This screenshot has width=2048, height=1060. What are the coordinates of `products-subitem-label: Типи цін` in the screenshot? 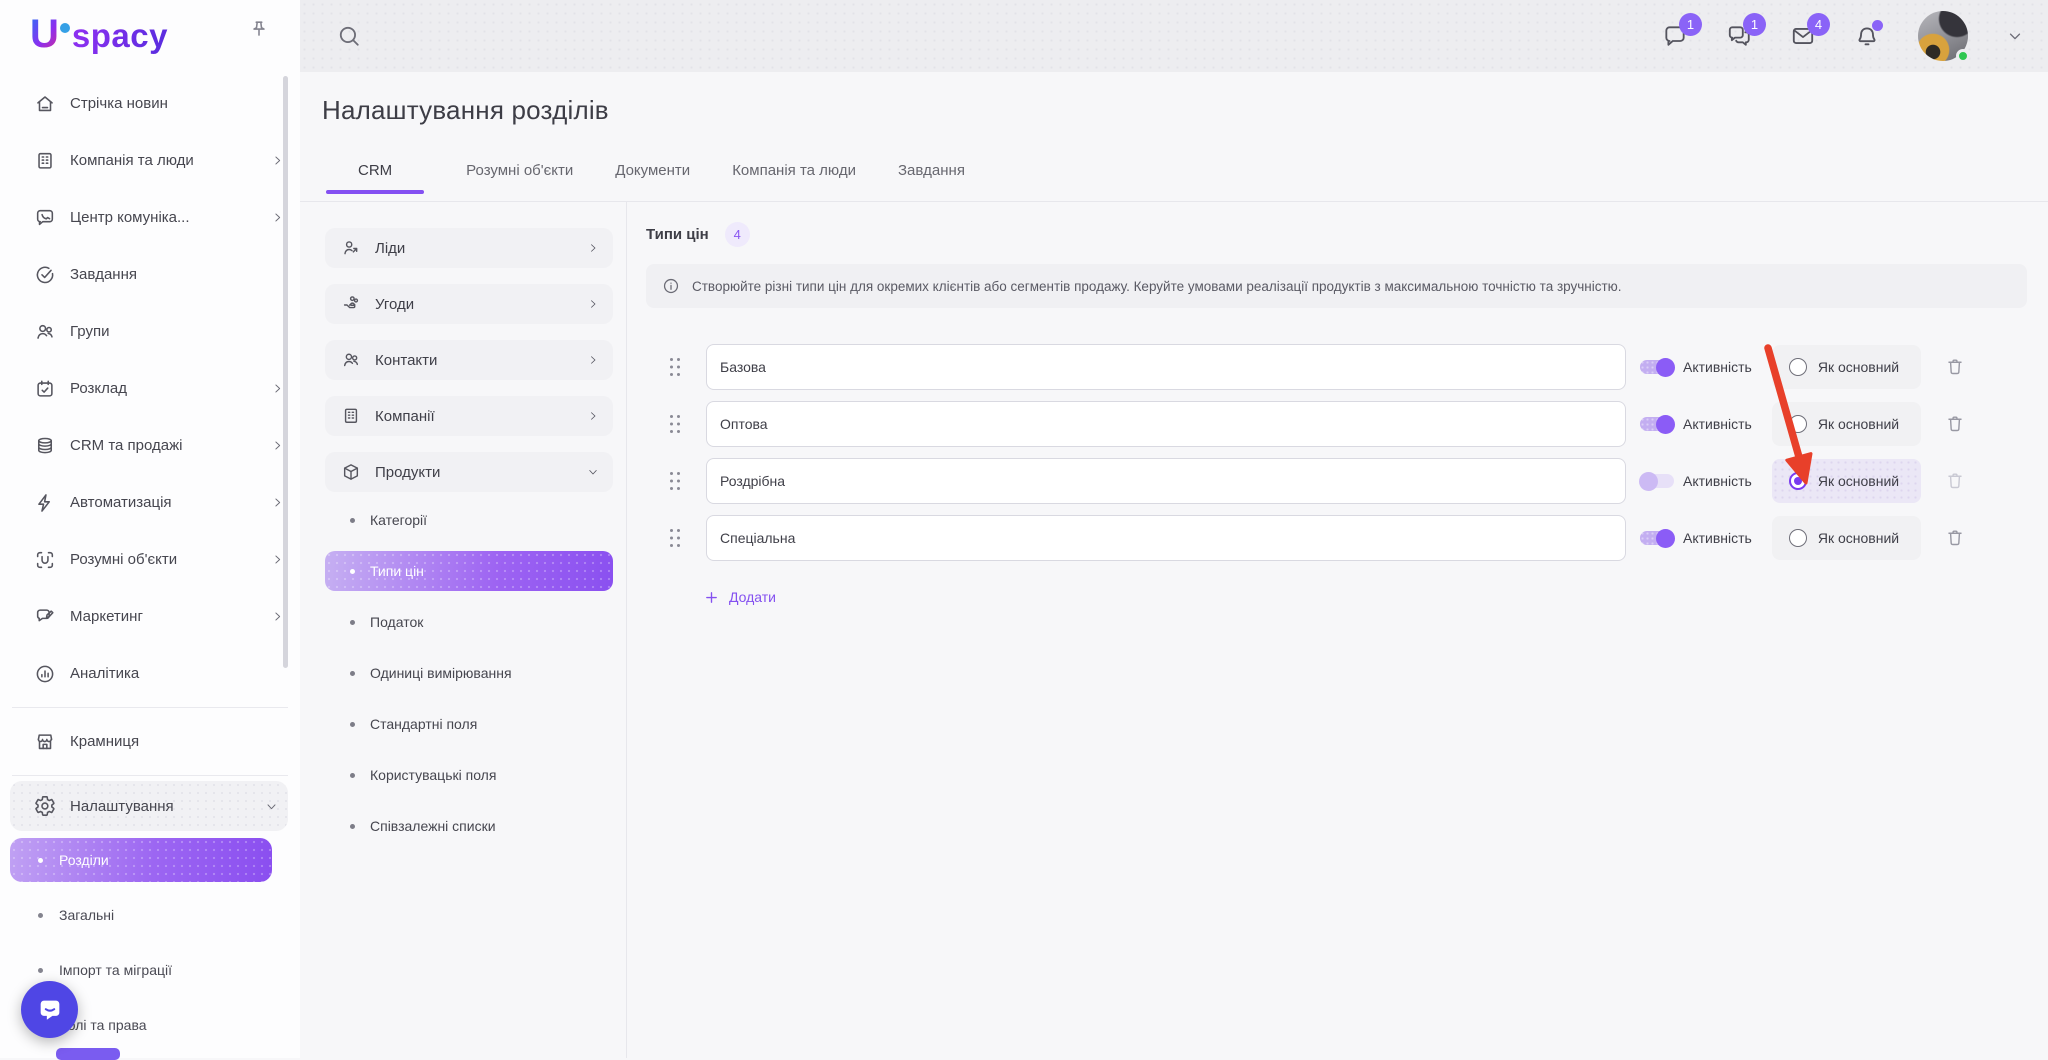 It's located at (397, 571).